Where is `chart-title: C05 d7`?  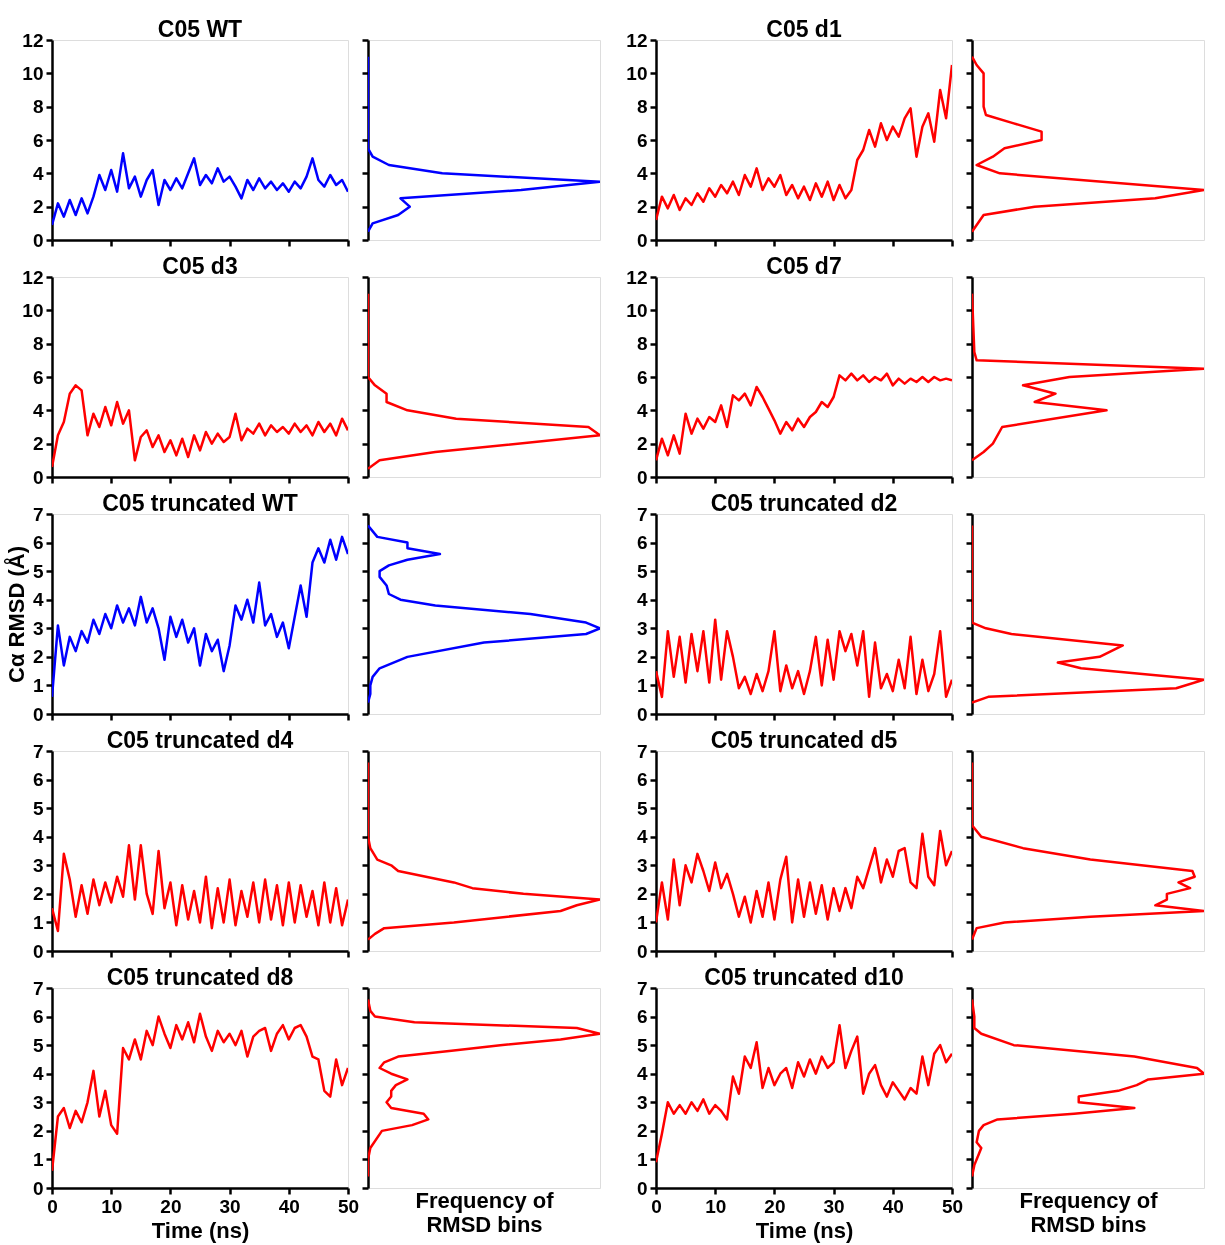 chart-title: C05 d7 is located at coordinates (804, 266).